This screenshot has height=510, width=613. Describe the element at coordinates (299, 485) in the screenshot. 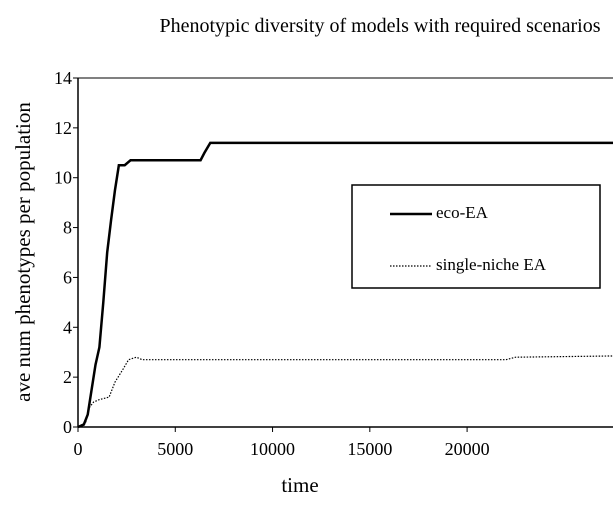

I see `x-axis-label: time` at that location.